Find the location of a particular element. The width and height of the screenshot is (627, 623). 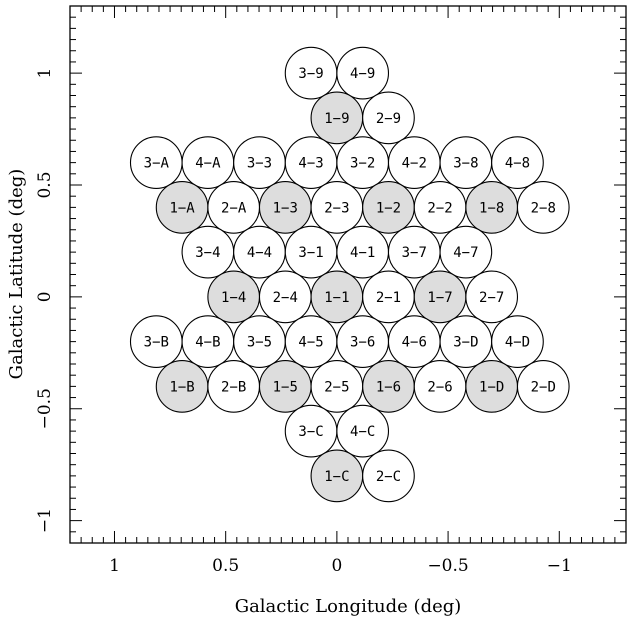

x-tick-label: −0.5 is located at coordinates (447, 566).